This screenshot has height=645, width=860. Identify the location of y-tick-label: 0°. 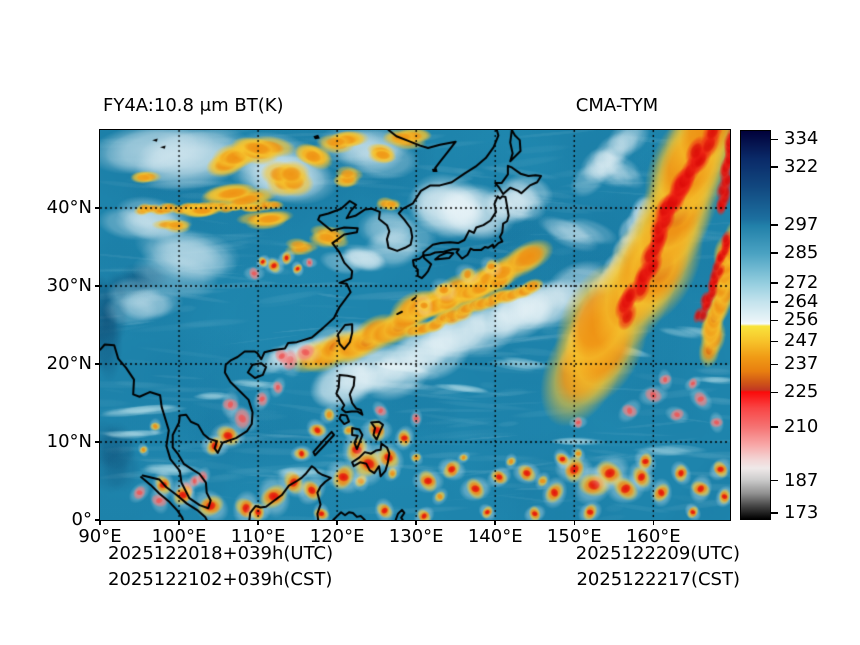
(81, 519).